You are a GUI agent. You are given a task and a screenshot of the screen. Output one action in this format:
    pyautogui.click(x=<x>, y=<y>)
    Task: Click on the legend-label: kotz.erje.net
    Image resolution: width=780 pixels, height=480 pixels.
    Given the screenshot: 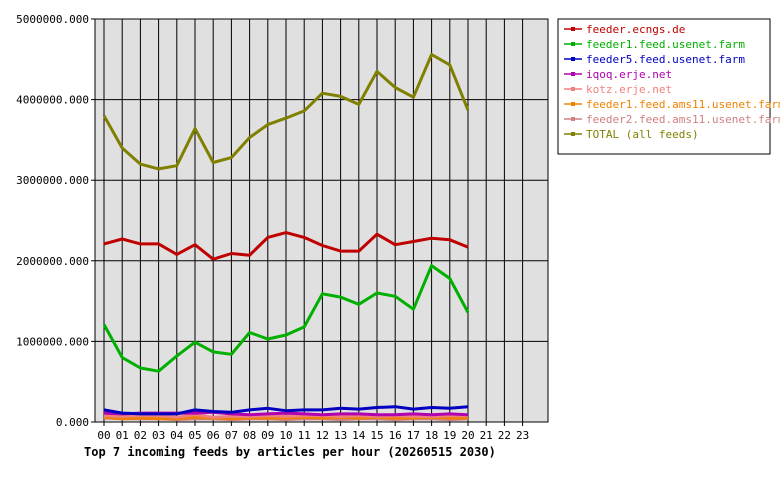 What is the action you would take?
    pyautogui.click(x=629, y=89)
    